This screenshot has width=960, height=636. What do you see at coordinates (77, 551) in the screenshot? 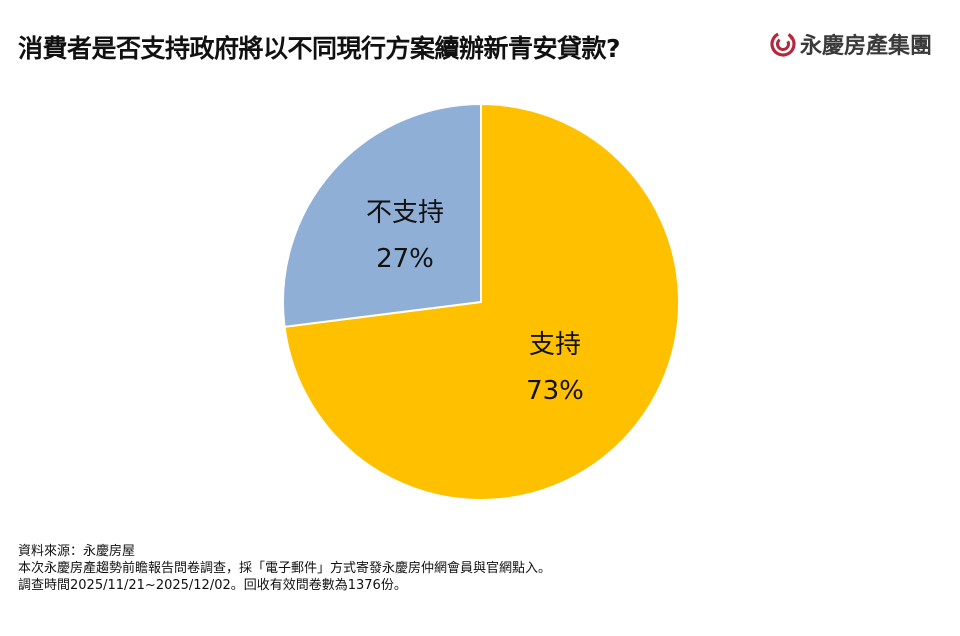
I see `source-note: 資料來源：永慶房屋` at bounding box center [77, 551].